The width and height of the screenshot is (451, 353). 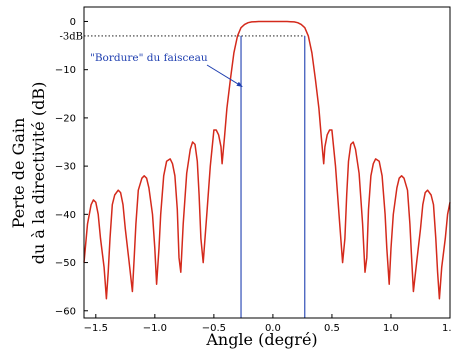 What do you see at coordinates (149, 58) in the screenshot?
I see `beam-edge-annotation: "Bordure" du faisceau` at bounding box center [149, 58].